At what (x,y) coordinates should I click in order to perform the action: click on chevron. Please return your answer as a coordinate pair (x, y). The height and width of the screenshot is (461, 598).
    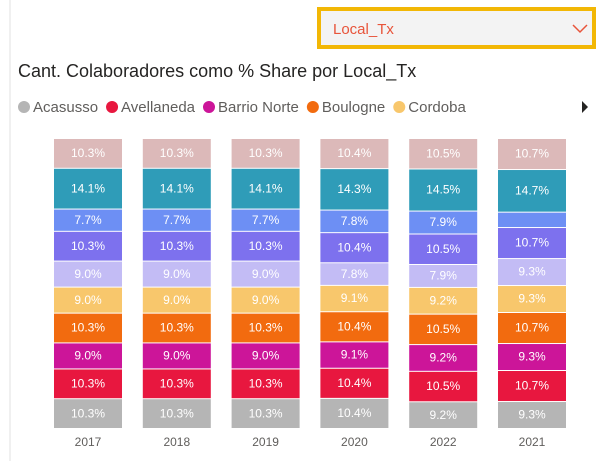
    Looking at the image, I should click on (580, 29).